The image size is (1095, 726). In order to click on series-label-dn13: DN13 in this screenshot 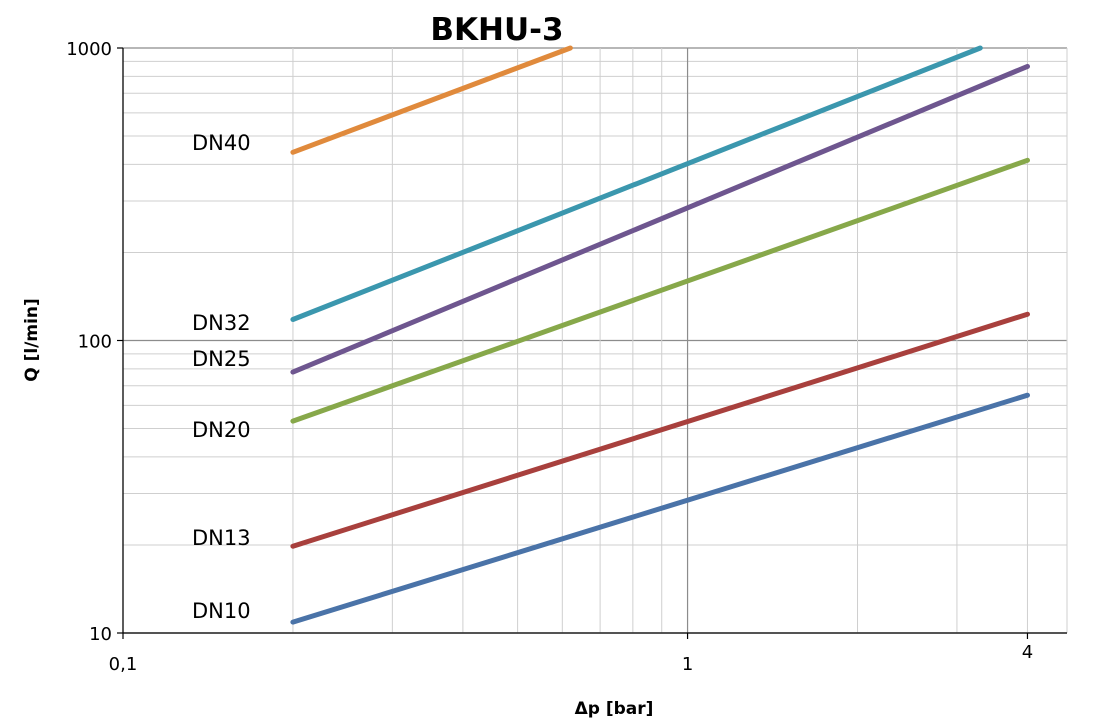, I will do `click(221, 538)`.